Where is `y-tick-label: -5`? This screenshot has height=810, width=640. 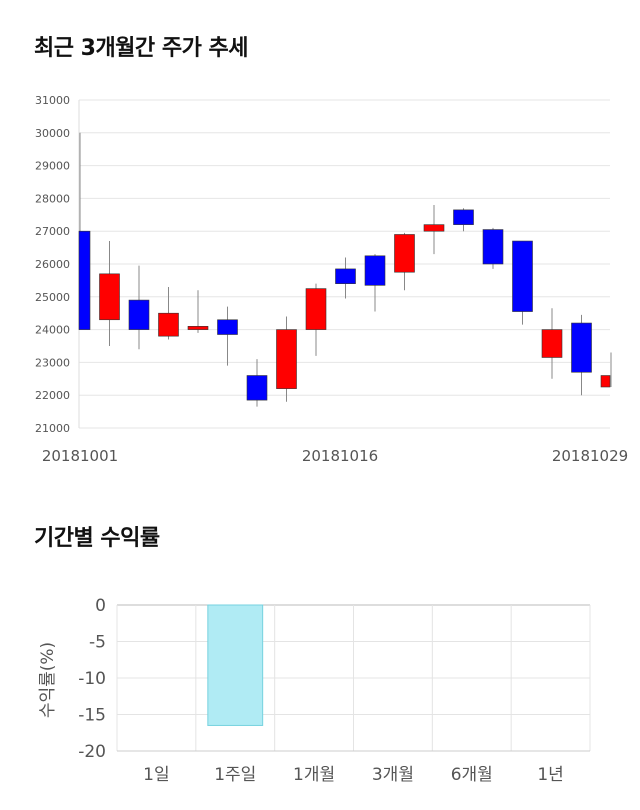
y-tick-label: -5 is located at coordinates (97, 643).